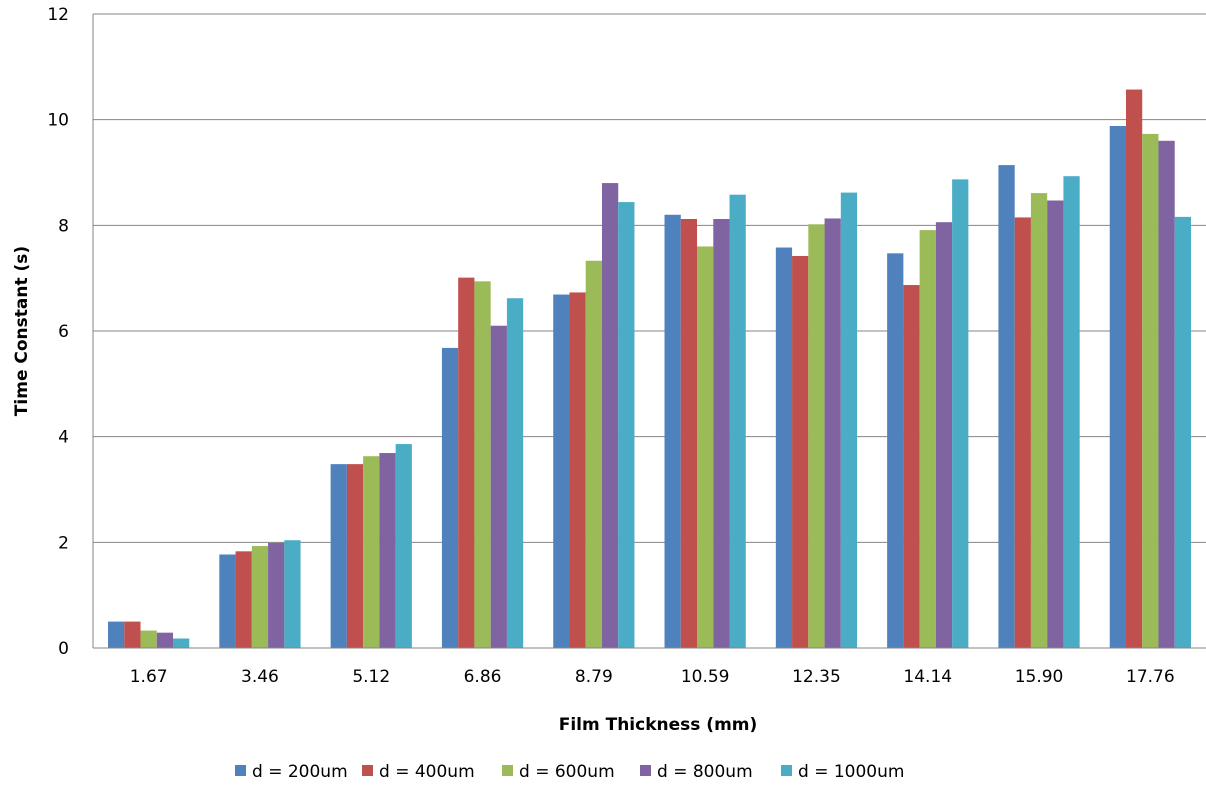 The width and height of the screenshot is (1206, 794). What do you see at coordinates (22, 331) in the screenshot?
I see `y-axis-title: Time Constant (s)` at bounding box center [22, 331].